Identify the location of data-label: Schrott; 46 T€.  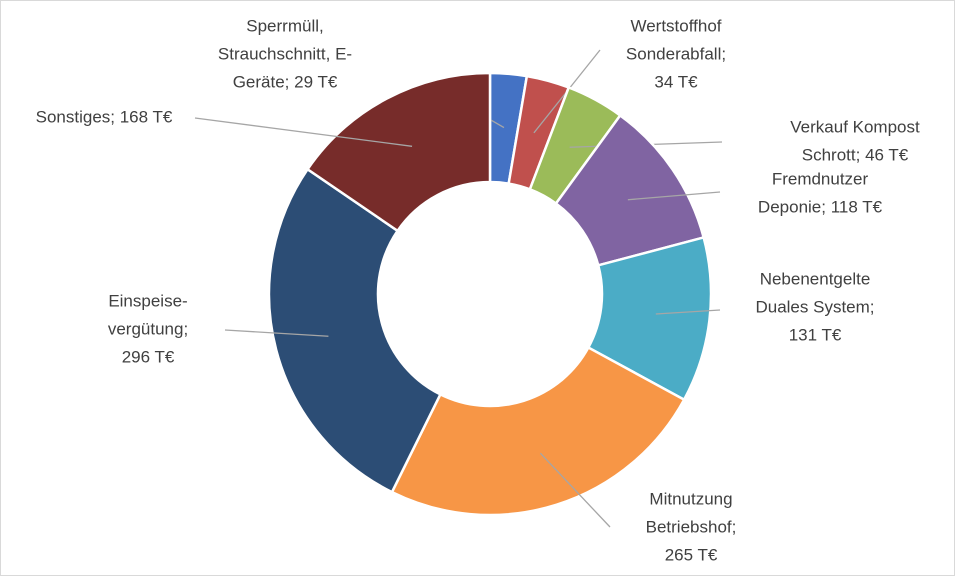
(855, 154).